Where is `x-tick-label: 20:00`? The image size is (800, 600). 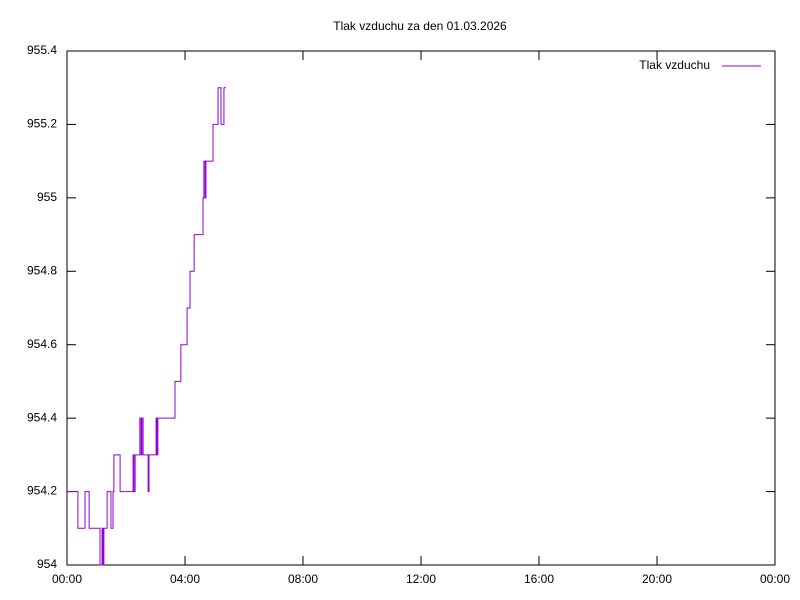 x-tick-label: 20:00 is located at coordinates (657, 579).